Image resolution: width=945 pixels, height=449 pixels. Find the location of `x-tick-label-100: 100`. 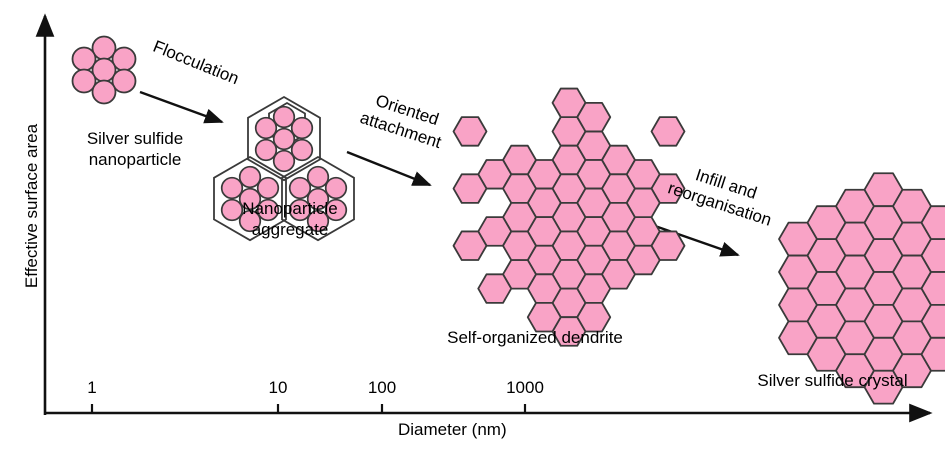

x-tick-label-100: 100 is located at coordinates (382, 387).